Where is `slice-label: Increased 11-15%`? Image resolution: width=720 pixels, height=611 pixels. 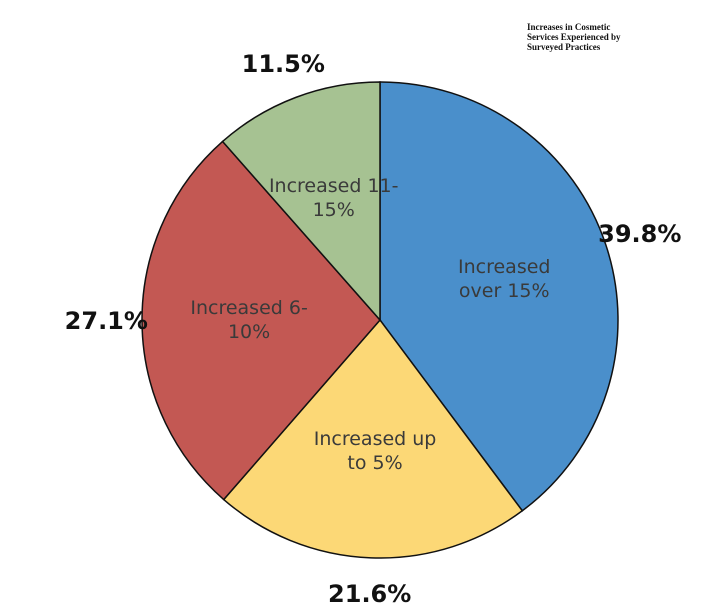
slice-label: Increased 11-15% is located at coordinates (333, 197).